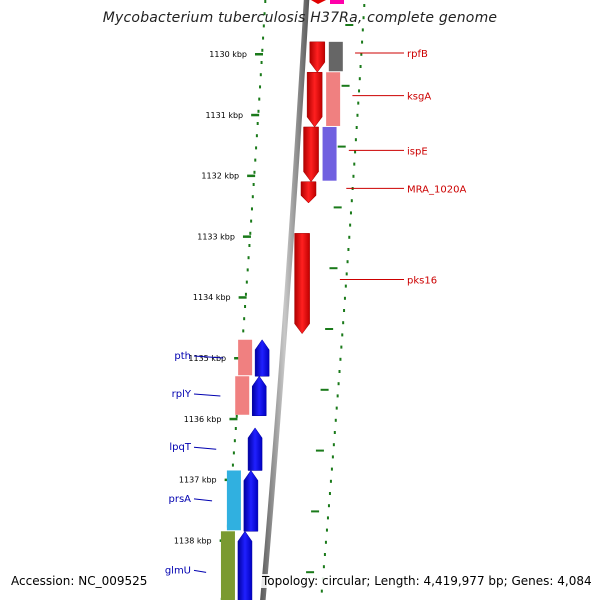  I want to click on ruler-tick-label: 1136 kbp, so click(203, 419).